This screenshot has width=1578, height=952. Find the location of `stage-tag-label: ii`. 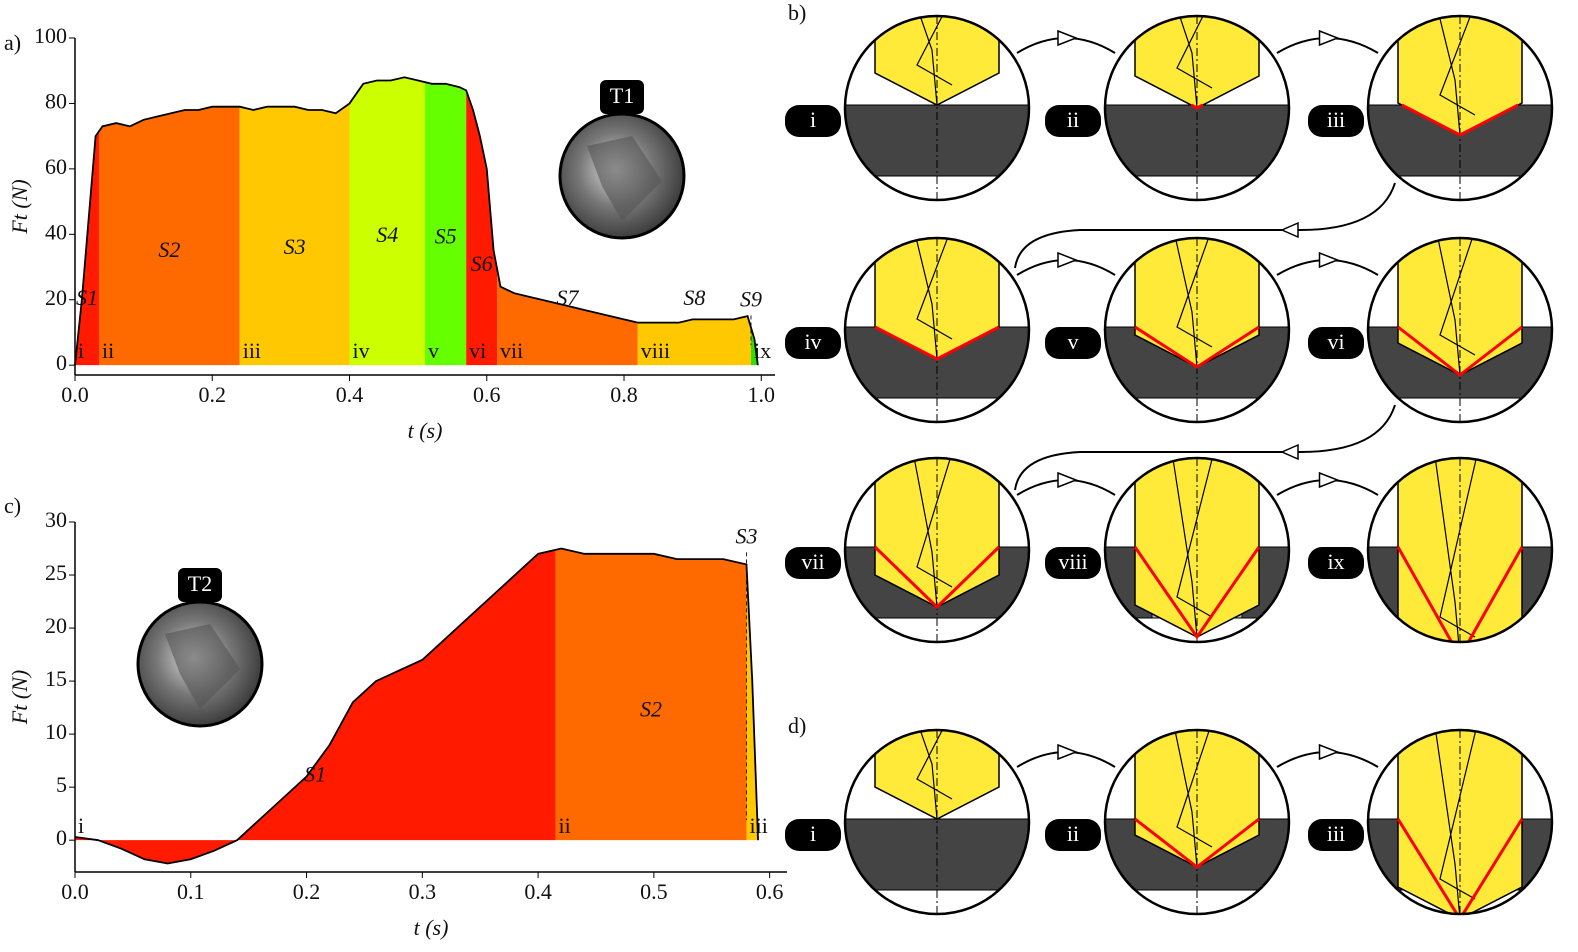

stage-tag-label: ii is located at coordinates (1073, 833).